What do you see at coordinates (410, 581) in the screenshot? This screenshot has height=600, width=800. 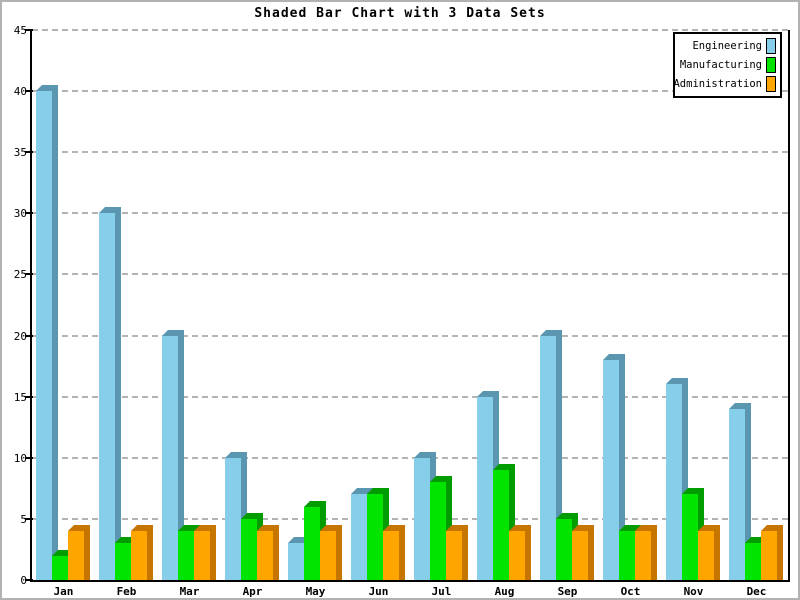 I see `x-axis-line` at bounding box center [410, 581].